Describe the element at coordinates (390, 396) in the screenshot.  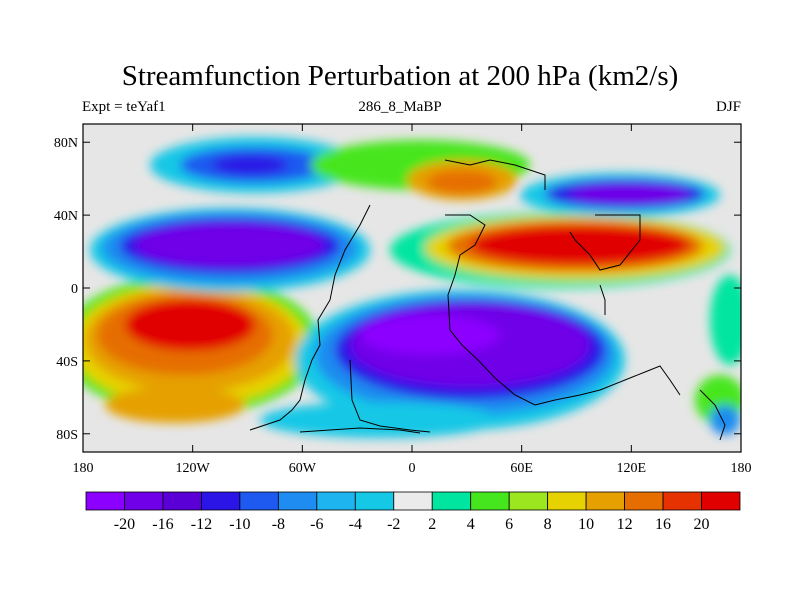
I see `coast-south-america` at that location.